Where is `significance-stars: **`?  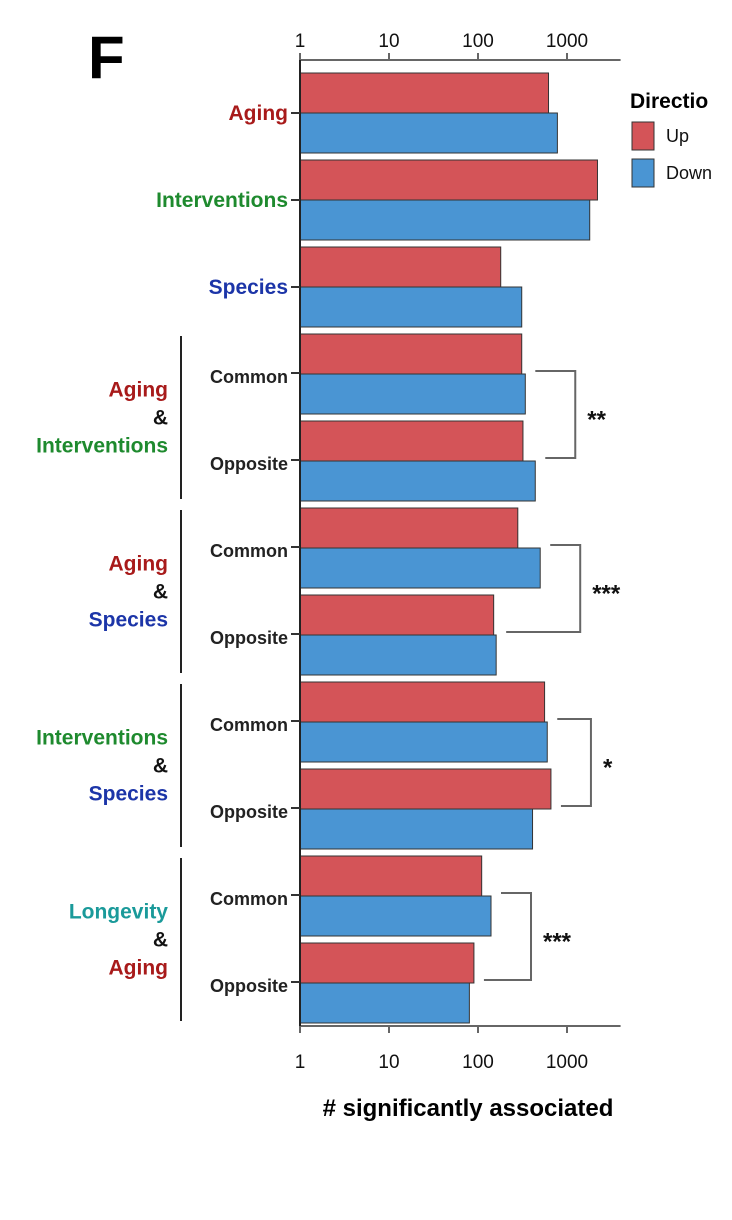 significance-stars: ** is located at coordinates (596, 420).